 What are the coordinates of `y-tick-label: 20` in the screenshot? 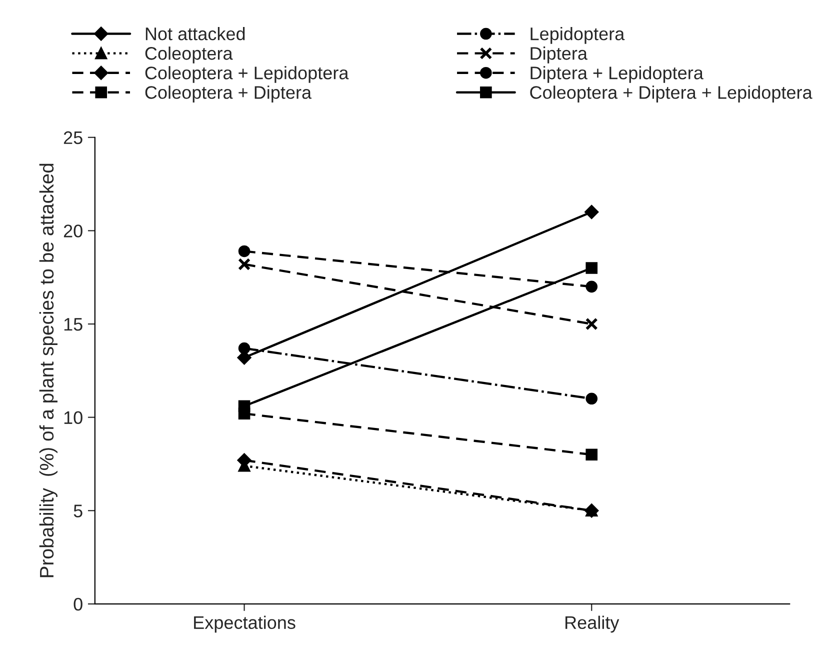 It's located at (73, 231).